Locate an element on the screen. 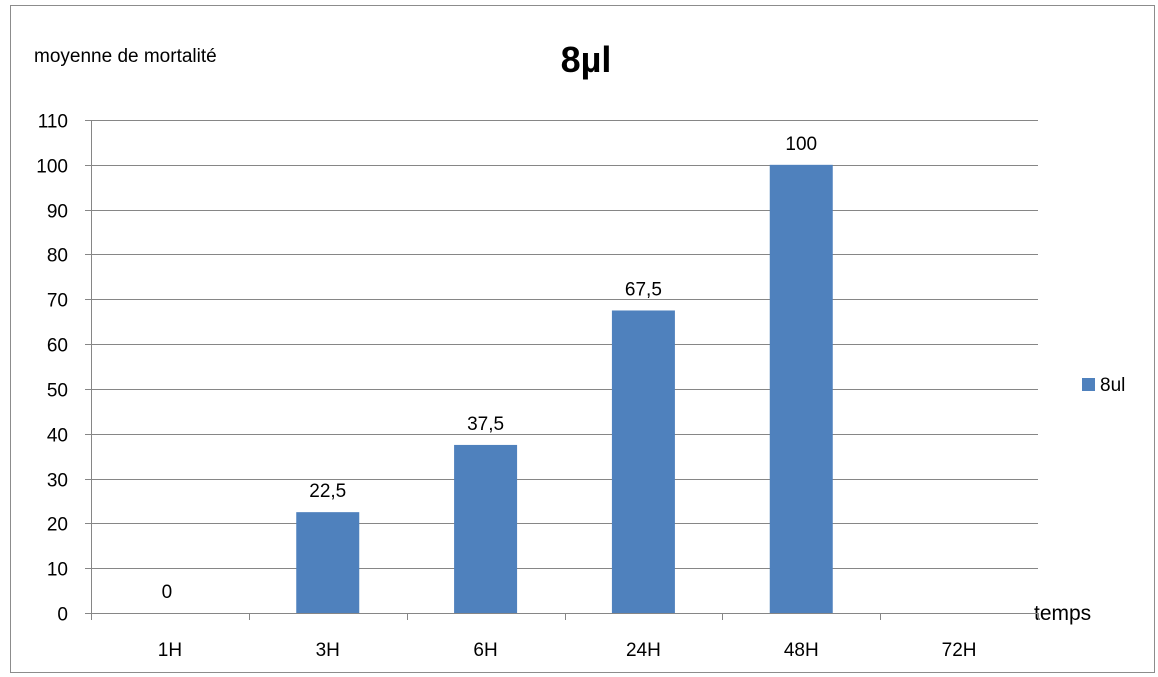 The image size is (1158, 677). y-tick-label: 110 is located at coordinates (53, 122).